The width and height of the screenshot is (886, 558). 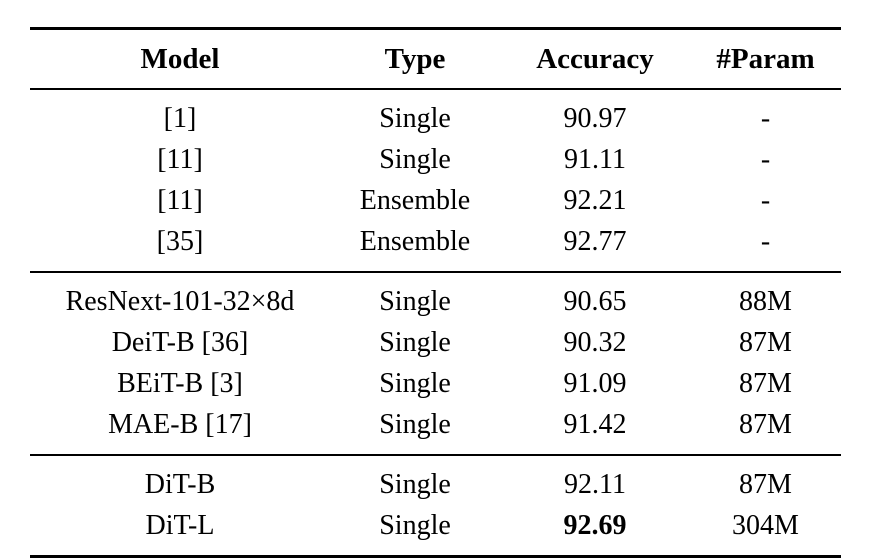 I want to click on table-row: DeiT-B [36] Single 90.32 87M, so click(x=435, y=342).